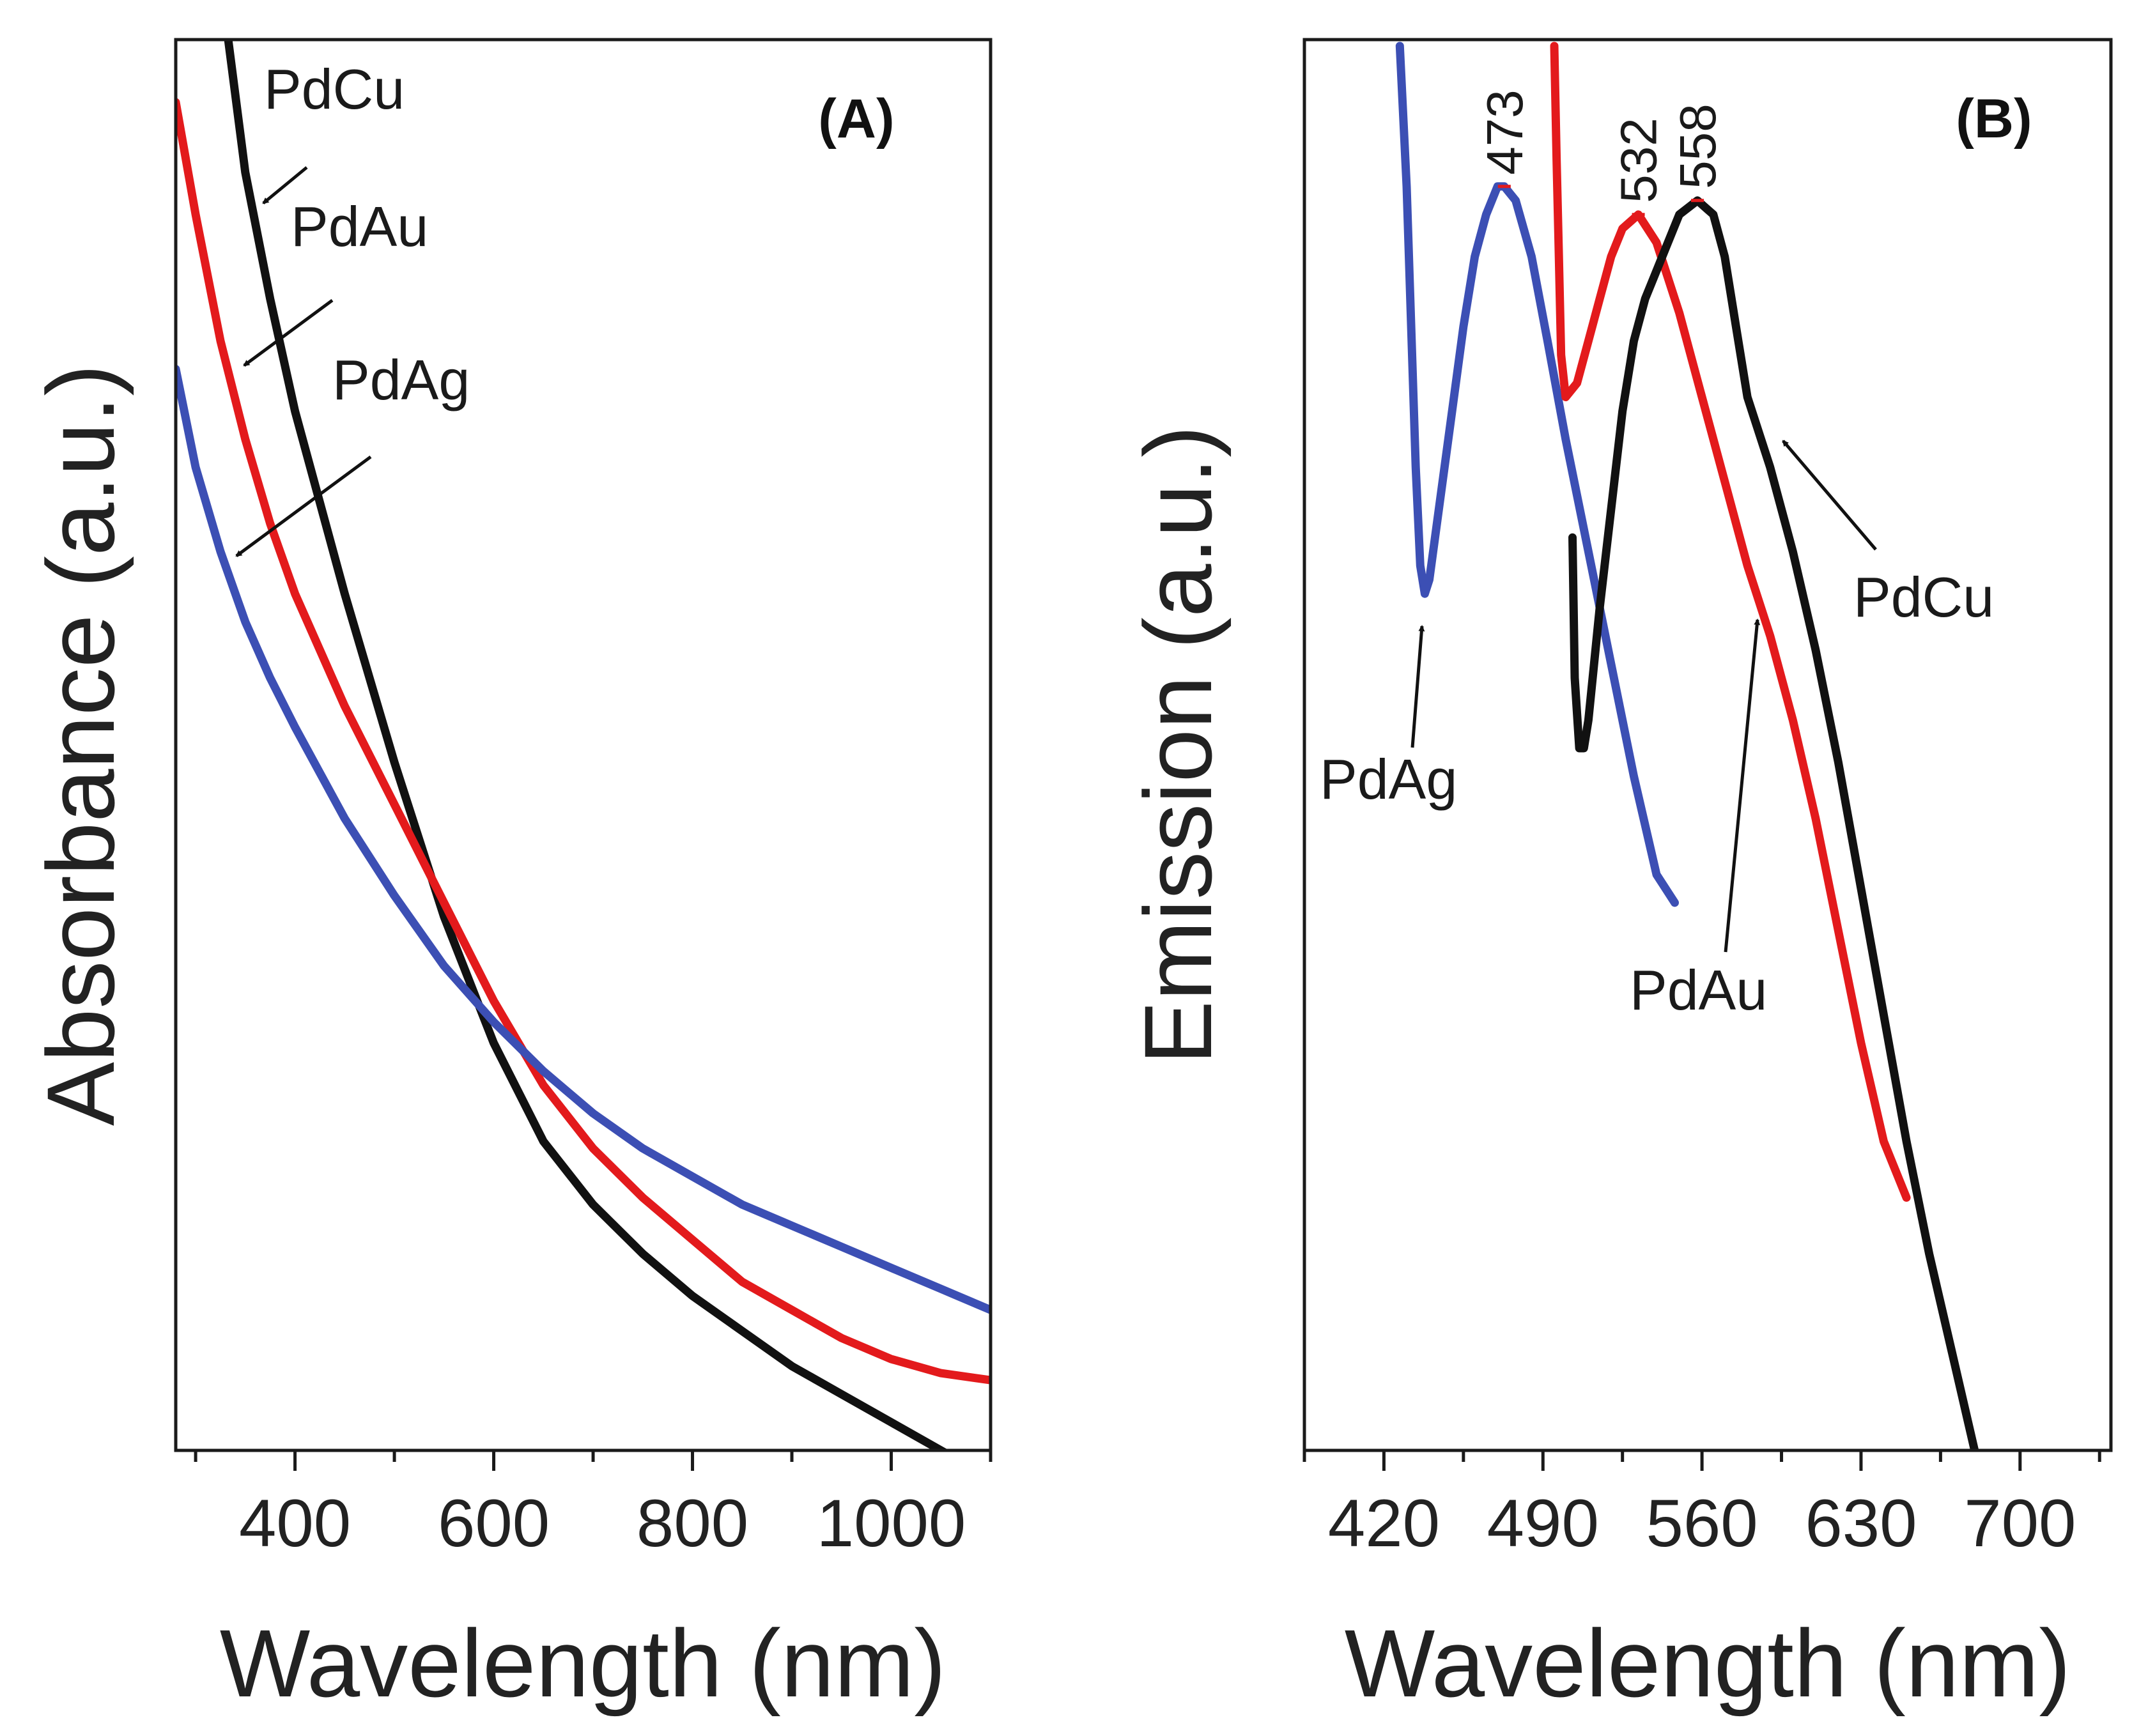  Describe the element at coordinates (1830, 496) in the screenshot. I see `panel-b-arrow-pdcu` at that location.